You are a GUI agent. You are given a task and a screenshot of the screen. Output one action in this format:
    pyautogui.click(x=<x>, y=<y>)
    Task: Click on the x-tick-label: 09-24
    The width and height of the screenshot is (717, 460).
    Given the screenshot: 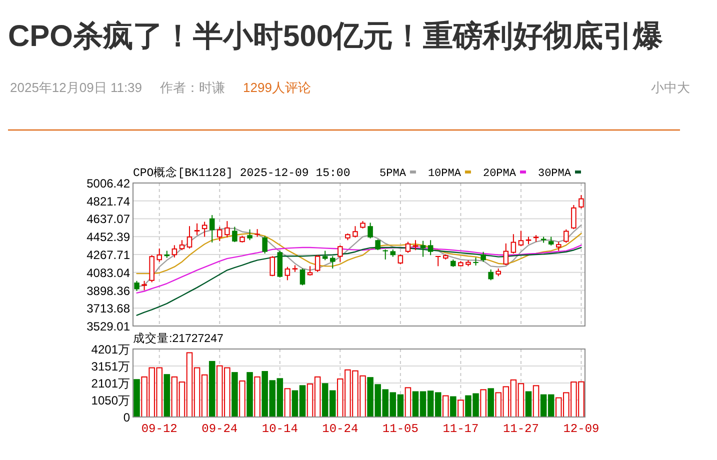 What is the action you would take?
    pyautogui.click(x=220, y=429)
    